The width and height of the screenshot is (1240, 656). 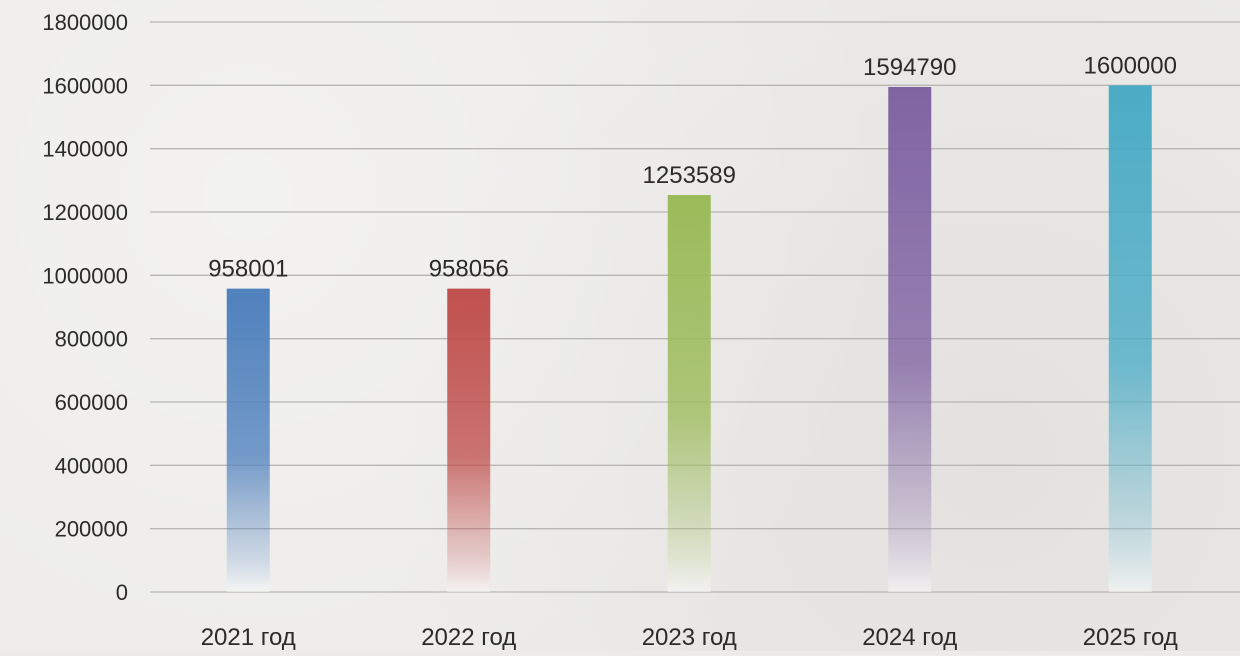 I want to click on data-label: 958001, so click(x=248, y=269).